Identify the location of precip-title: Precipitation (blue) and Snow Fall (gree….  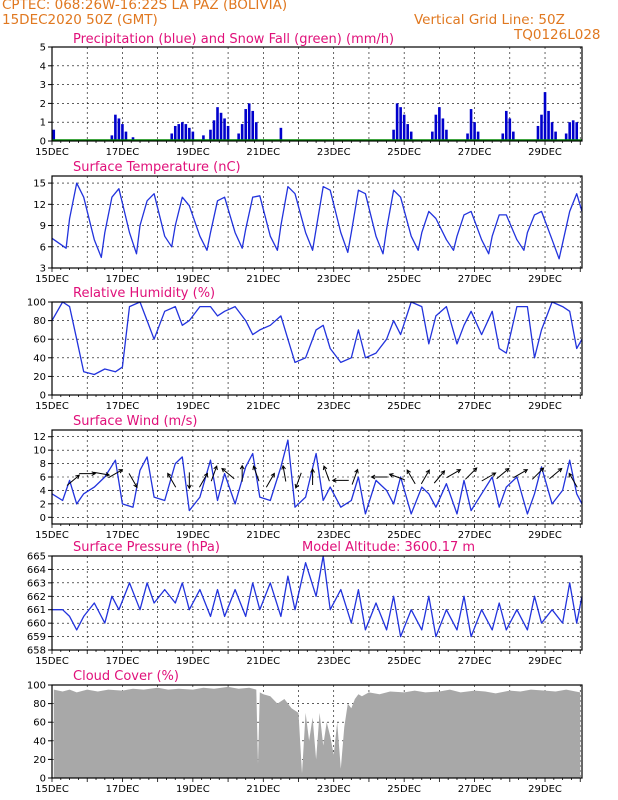
(233, 39).